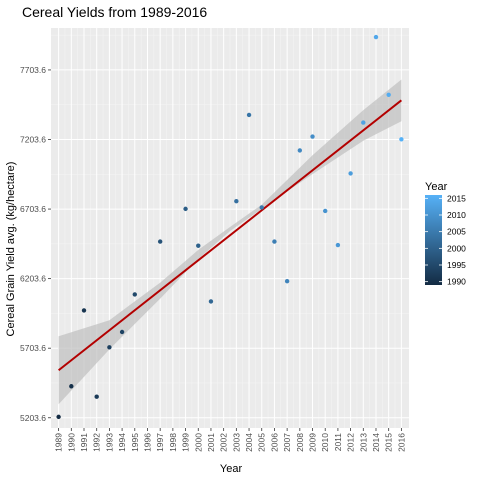 This screenshot has width=480, height=480. I want to click on y-tick-label: 5703.6, so click(33, 348).